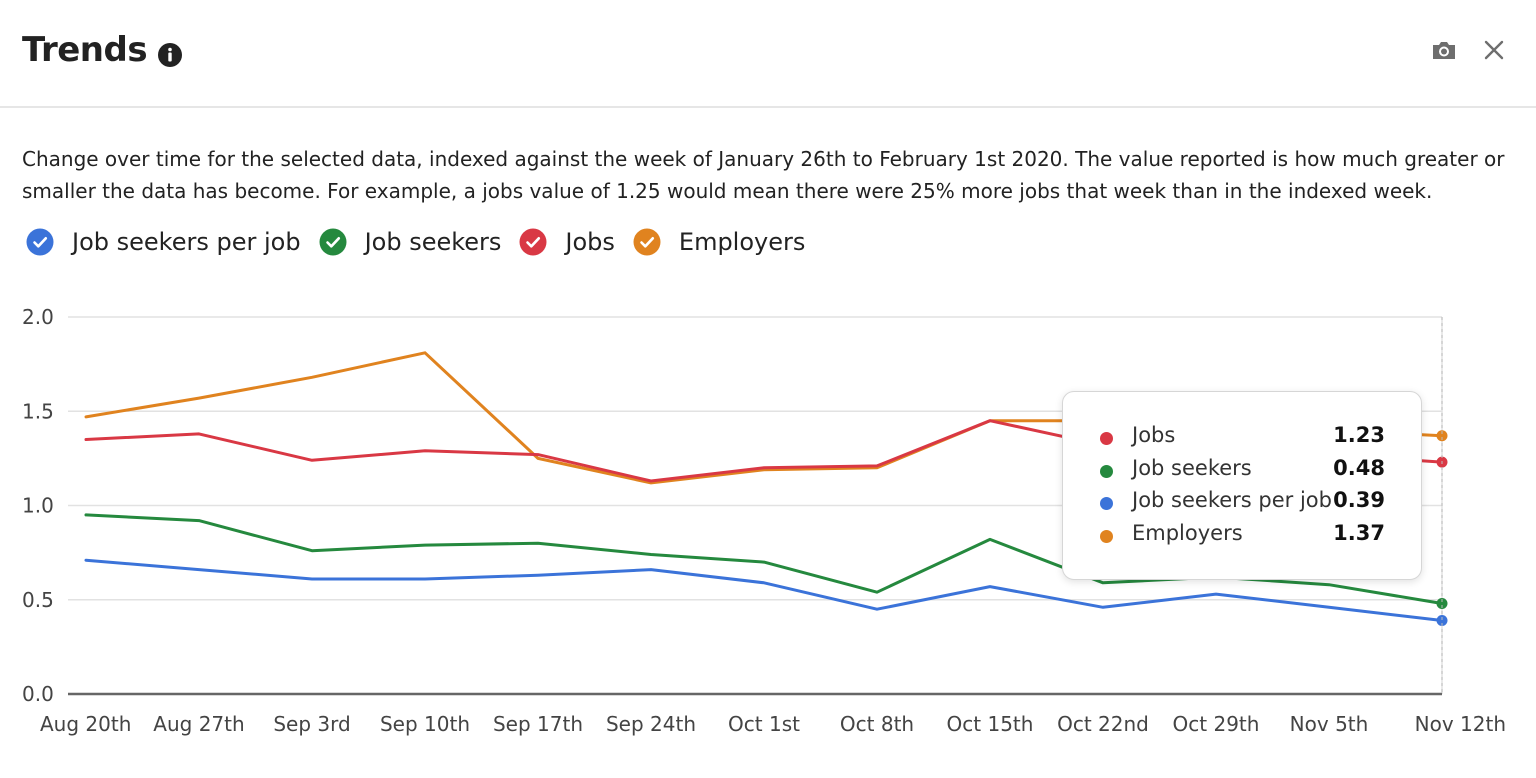  I want to click on x-tick-label: Oct 15th, so click(990, 724).